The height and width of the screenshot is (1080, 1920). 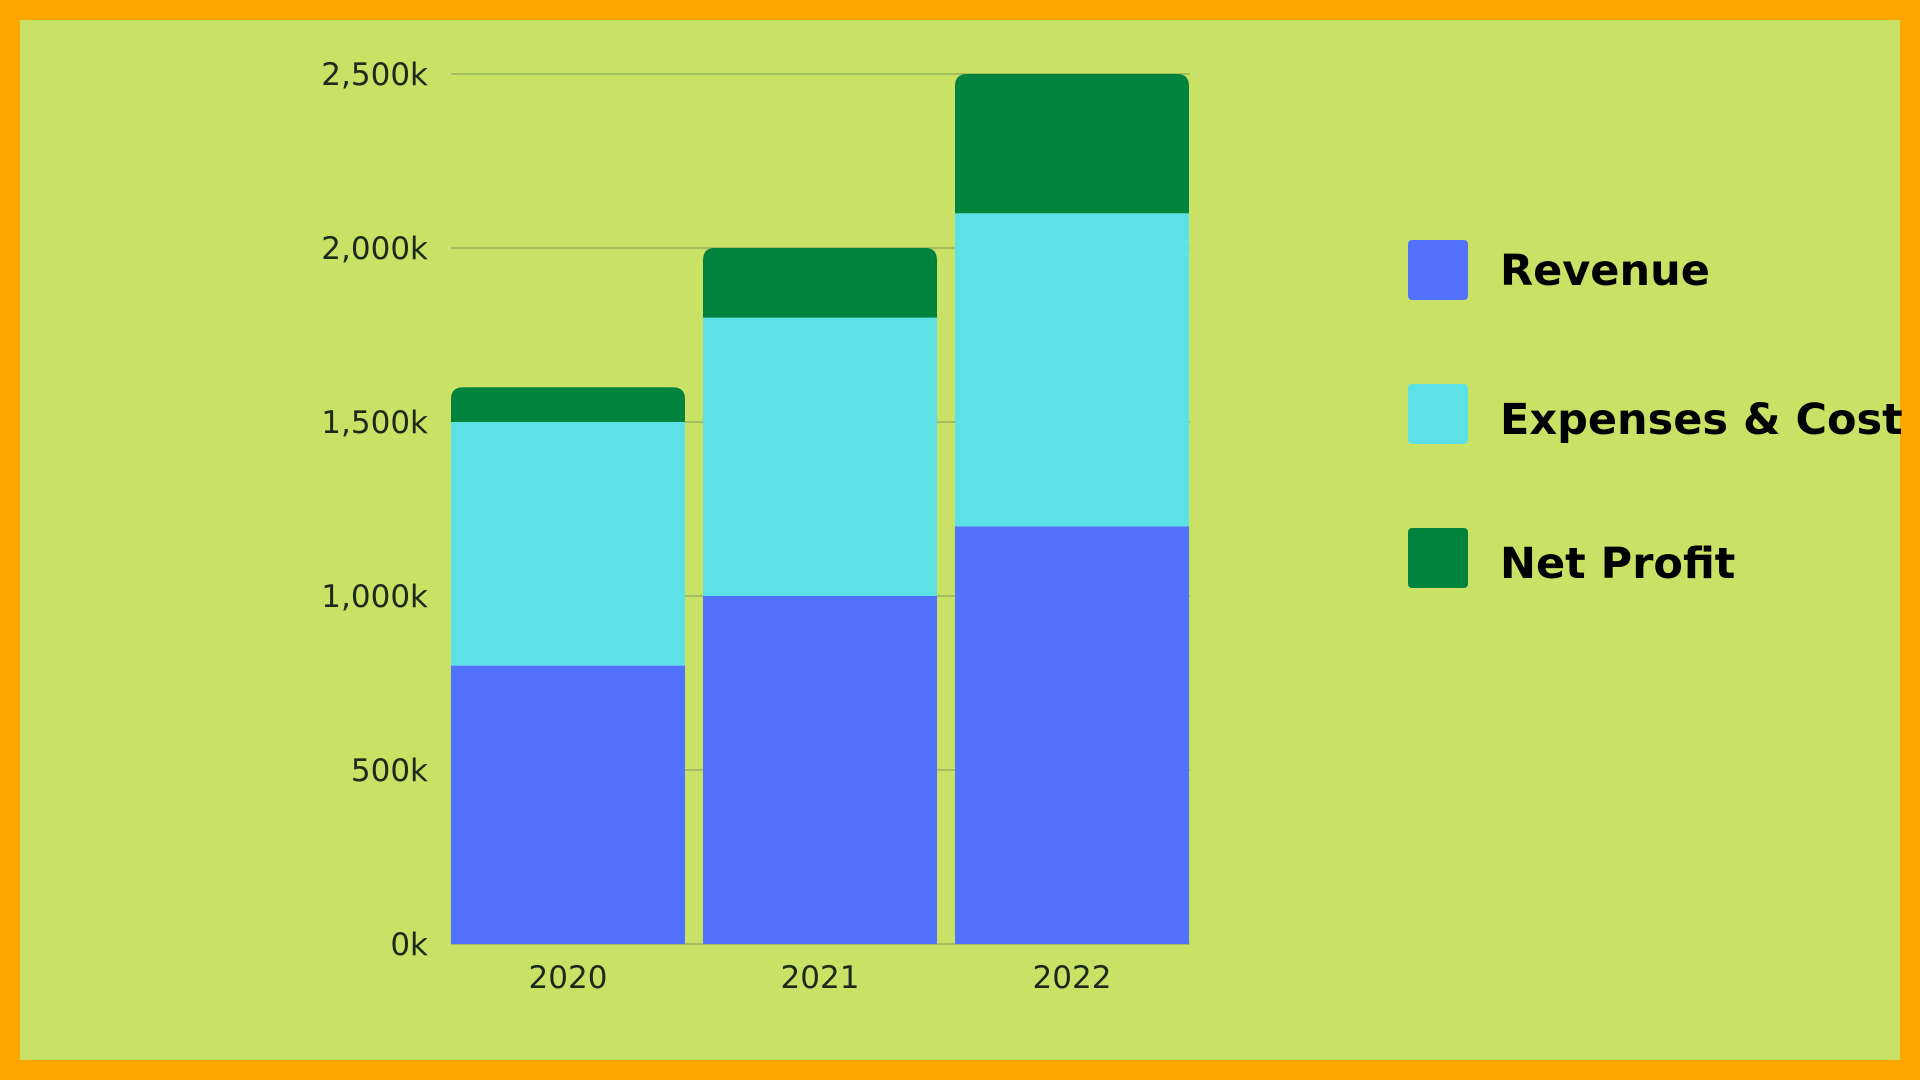 What do you see at coordinates (409, 945) in the screenshot?
I see `y-tick-label: 0k` at bounding box center [409, 945].